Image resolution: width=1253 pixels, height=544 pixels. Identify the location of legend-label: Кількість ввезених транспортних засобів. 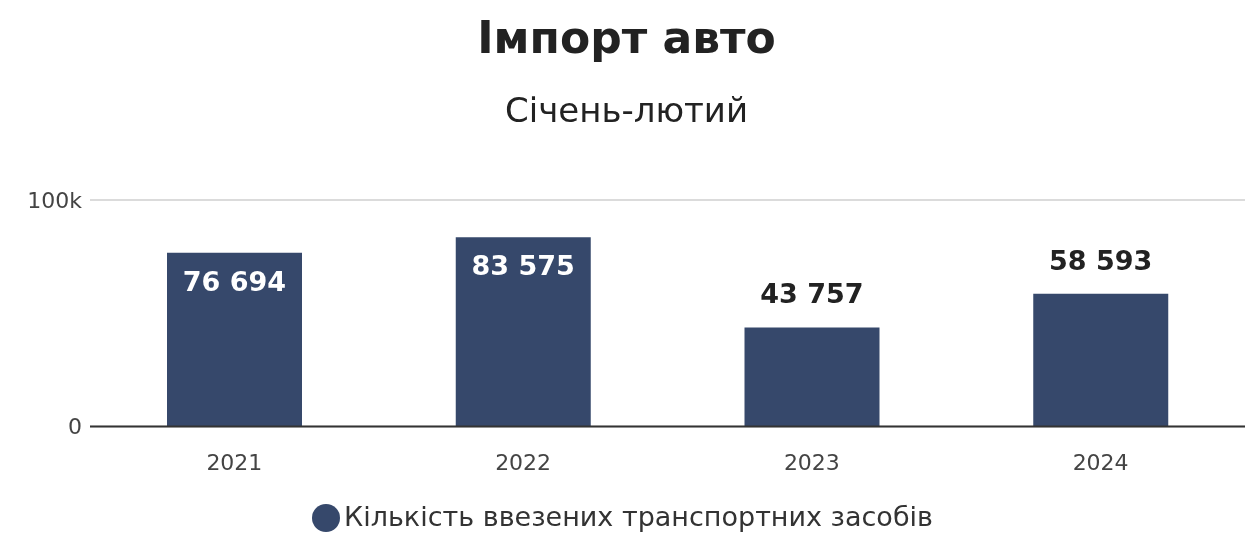
(638, 516).